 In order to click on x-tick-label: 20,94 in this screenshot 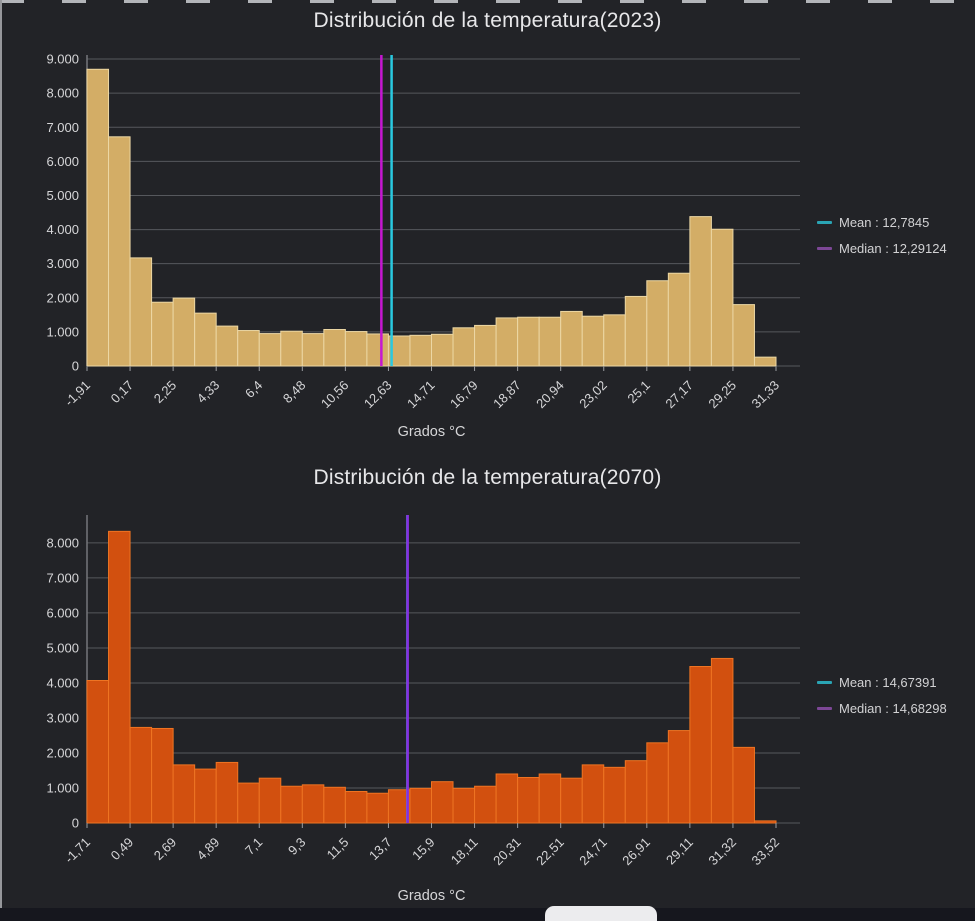, I will do `click(550, 395)`.